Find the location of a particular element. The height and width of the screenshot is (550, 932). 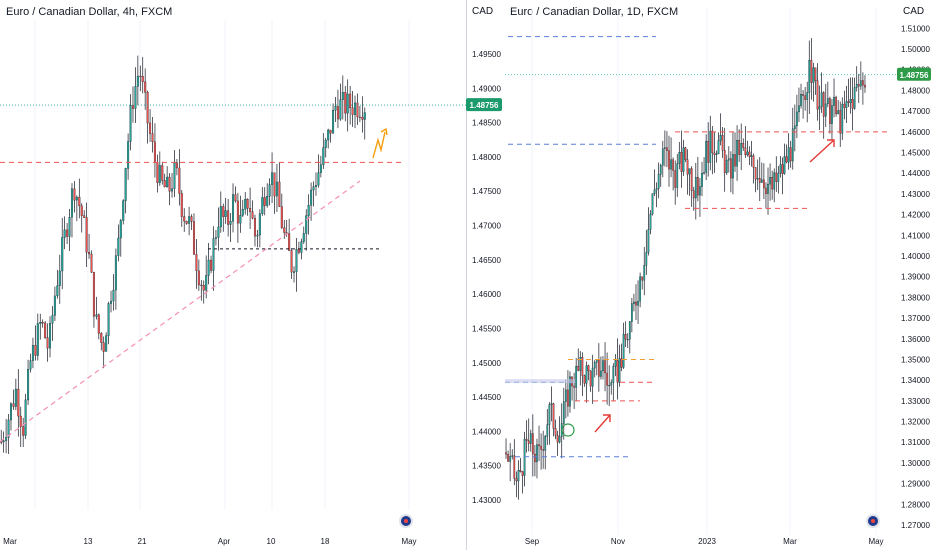

y-tick-label: 1.27000 is located at coordinates (915, 525).